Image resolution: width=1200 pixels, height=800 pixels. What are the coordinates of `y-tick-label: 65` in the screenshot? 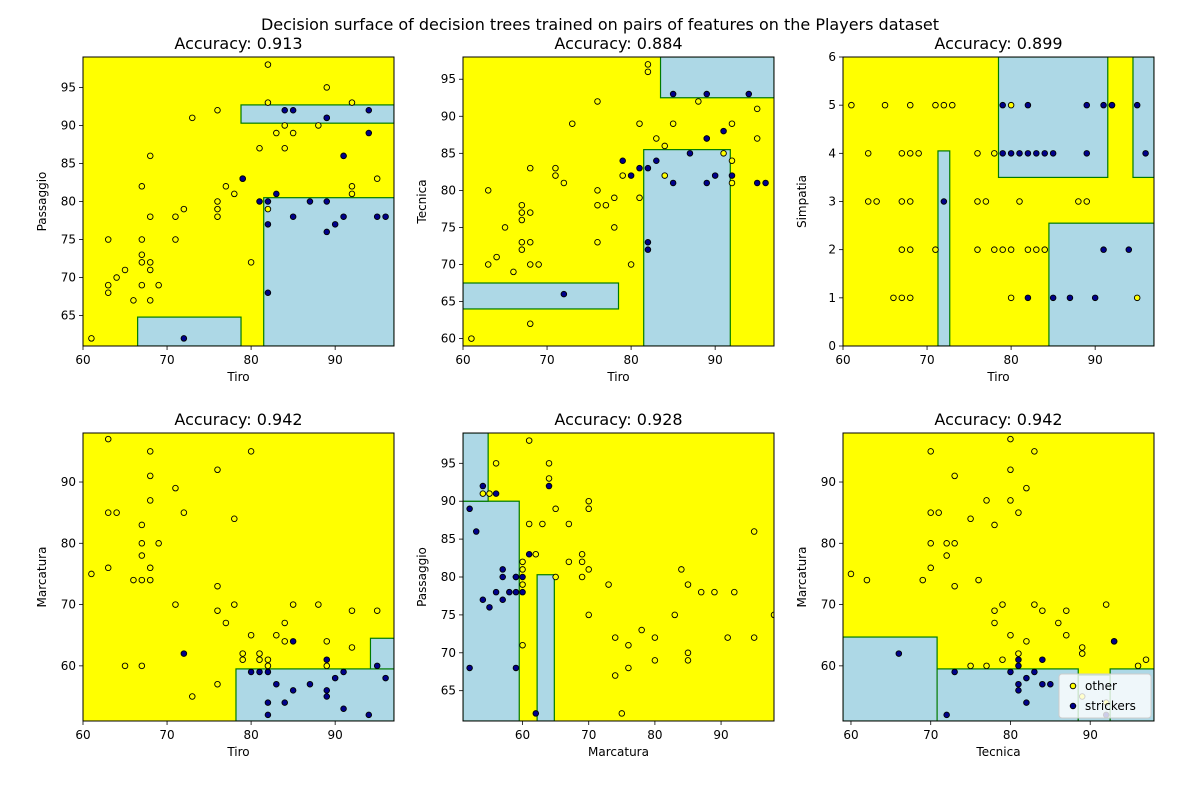 It's located at (68, 316).